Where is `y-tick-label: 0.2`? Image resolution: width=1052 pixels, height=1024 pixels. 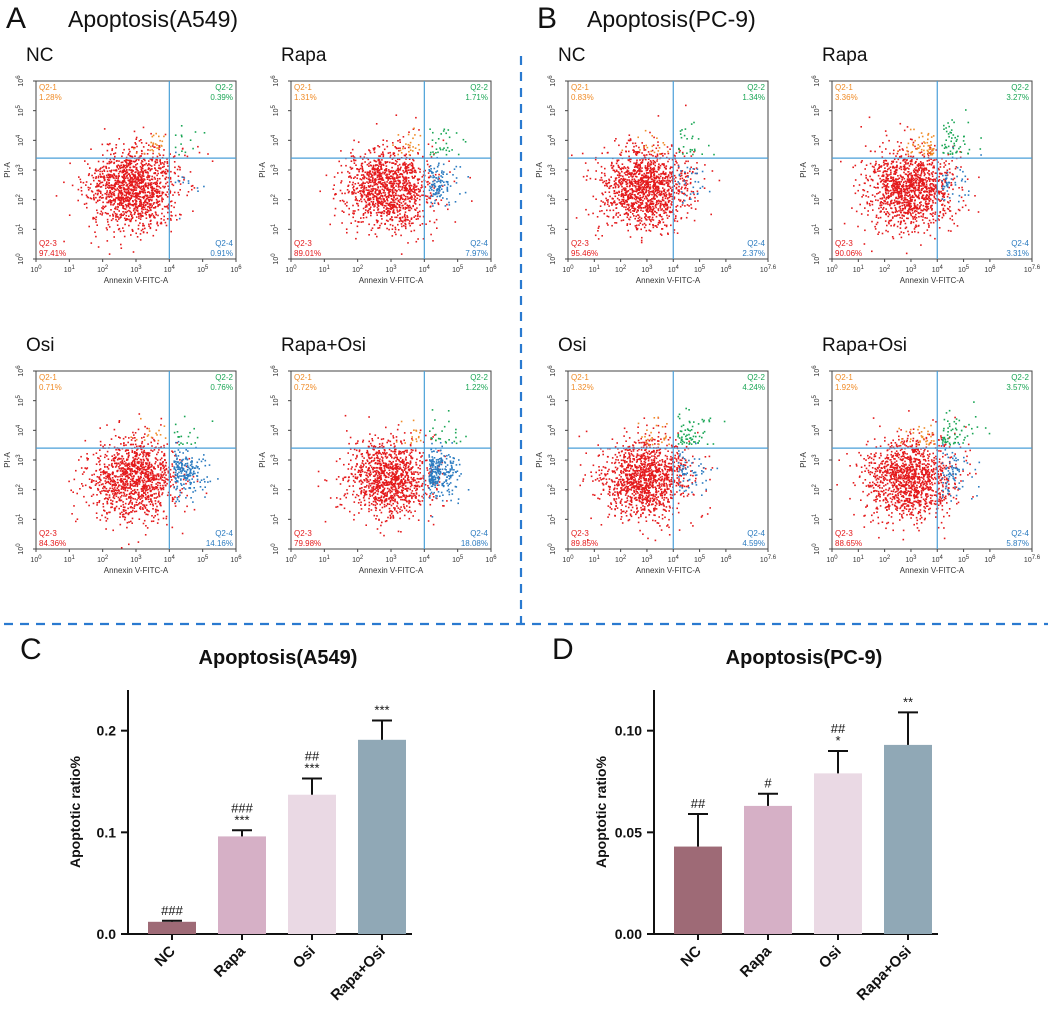 y-tick-label: 0.2 is located at coordinates (107, 731).